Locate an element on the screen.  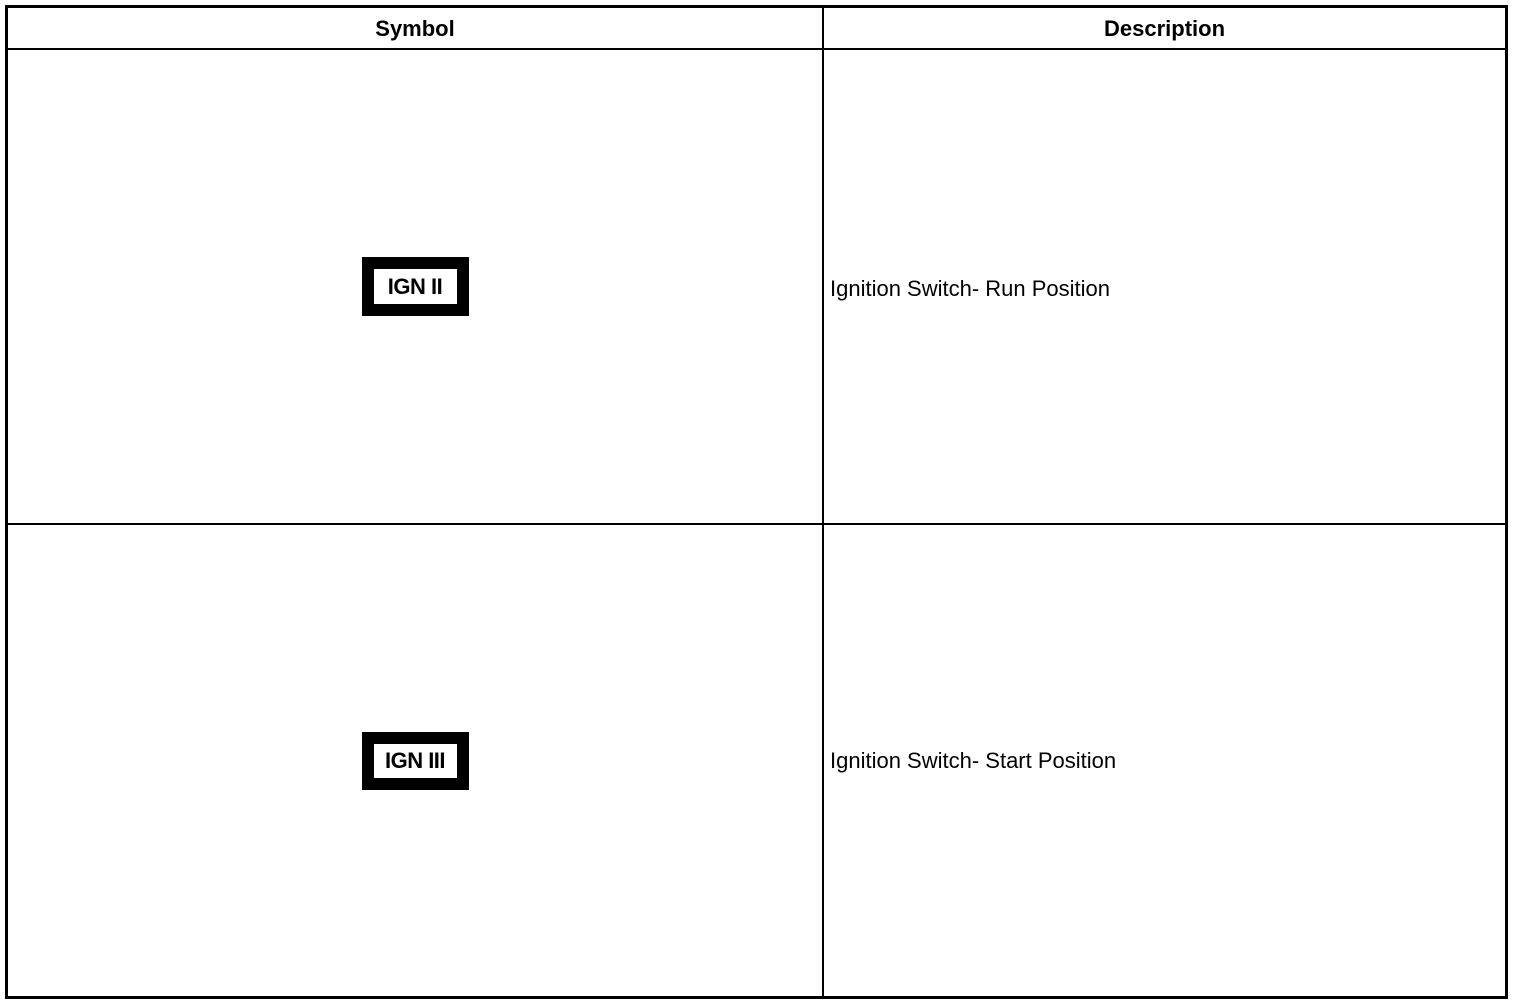
description-cell: Ignition Switch- Run Position is located at coordinates (970, 288).